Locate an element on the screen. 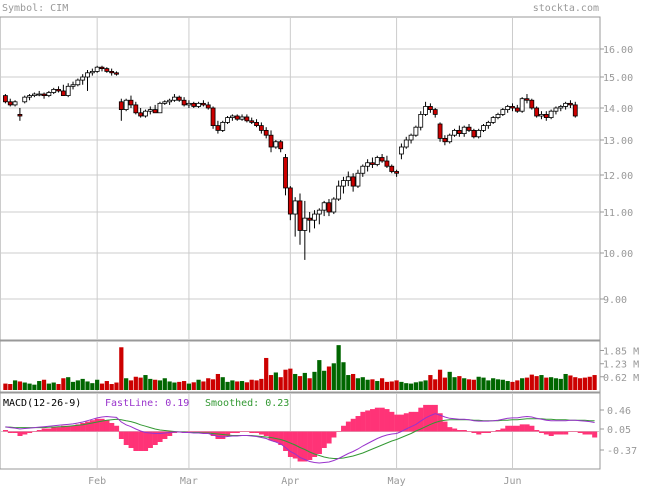  price-axis-label: 9.00 is located at coordinates (615, 300).